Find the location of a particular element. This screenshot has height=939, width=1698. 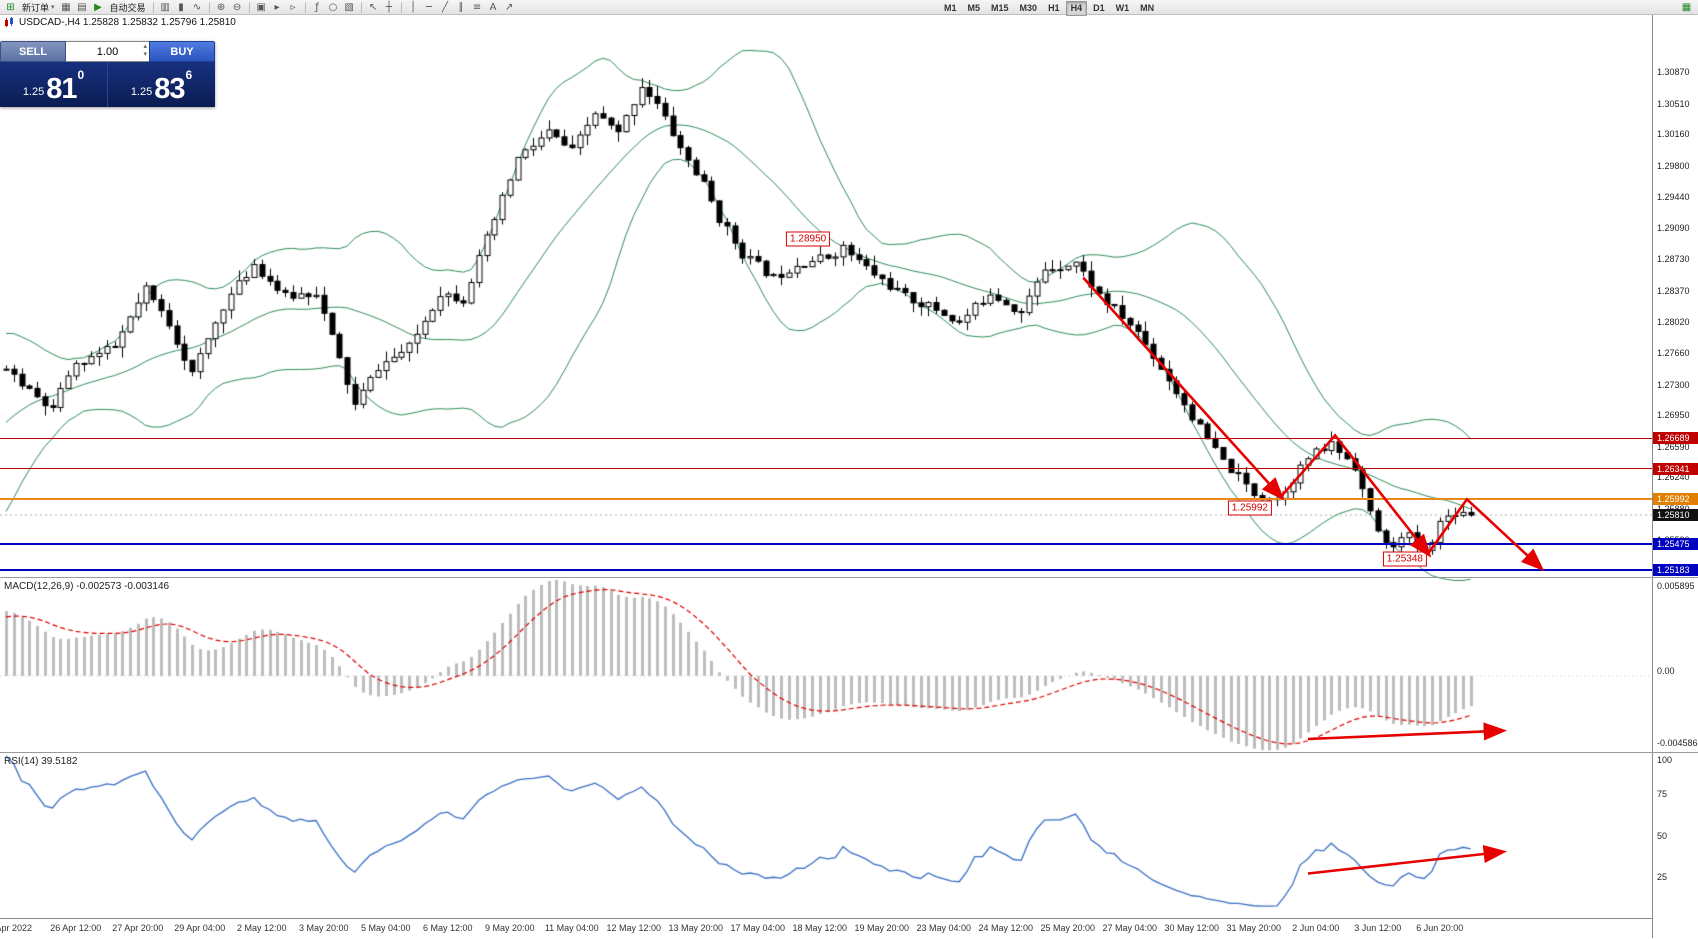

timeframe-h1: H1 is located at coordinates (1054, 8).